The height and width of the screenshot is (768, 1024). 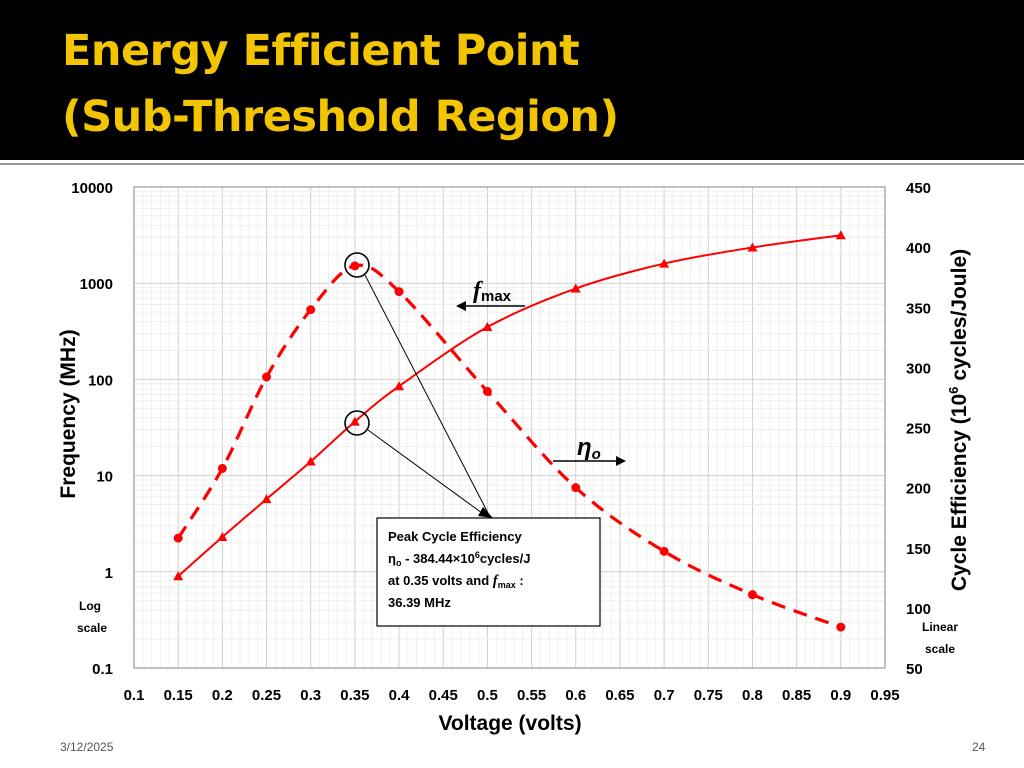 I want to click on peak-efficiency-circle, so click(x=357, y=265).